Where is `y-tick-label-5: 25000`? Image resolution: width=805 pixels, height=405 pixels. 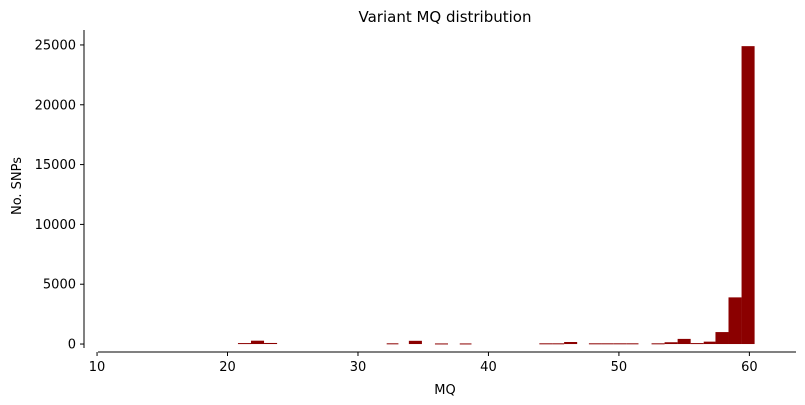
y-tick-label-5: 25000 is located at coordinates (55, 45).